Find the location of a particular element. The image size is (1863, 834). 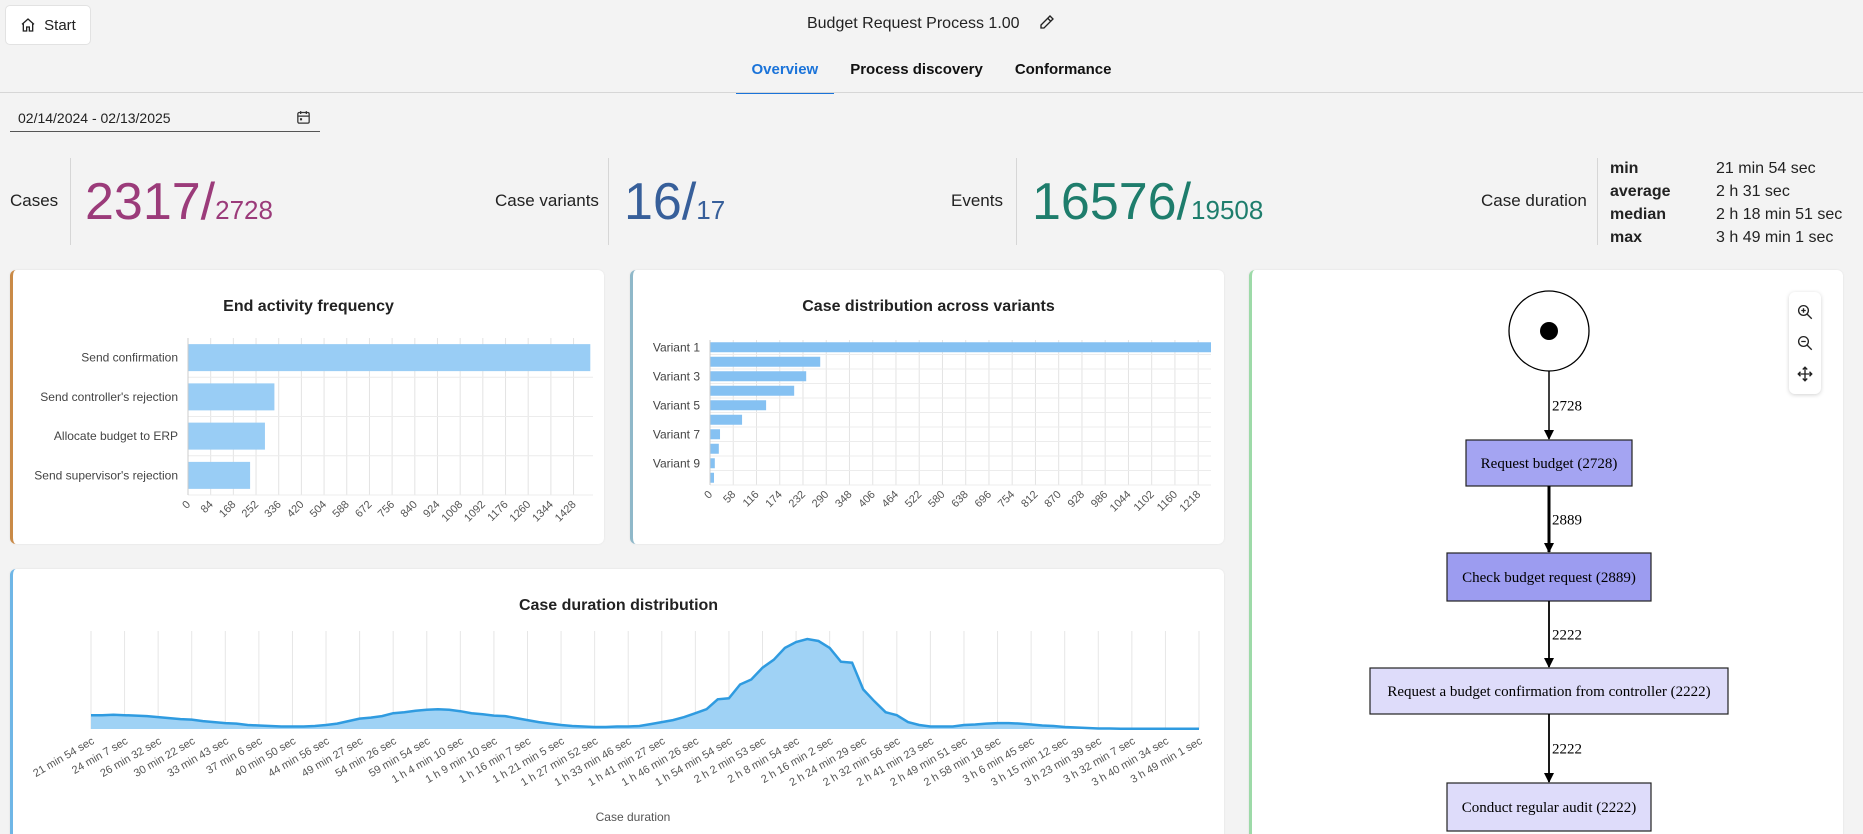

tabs-divider is located at coordinates (931, 92).